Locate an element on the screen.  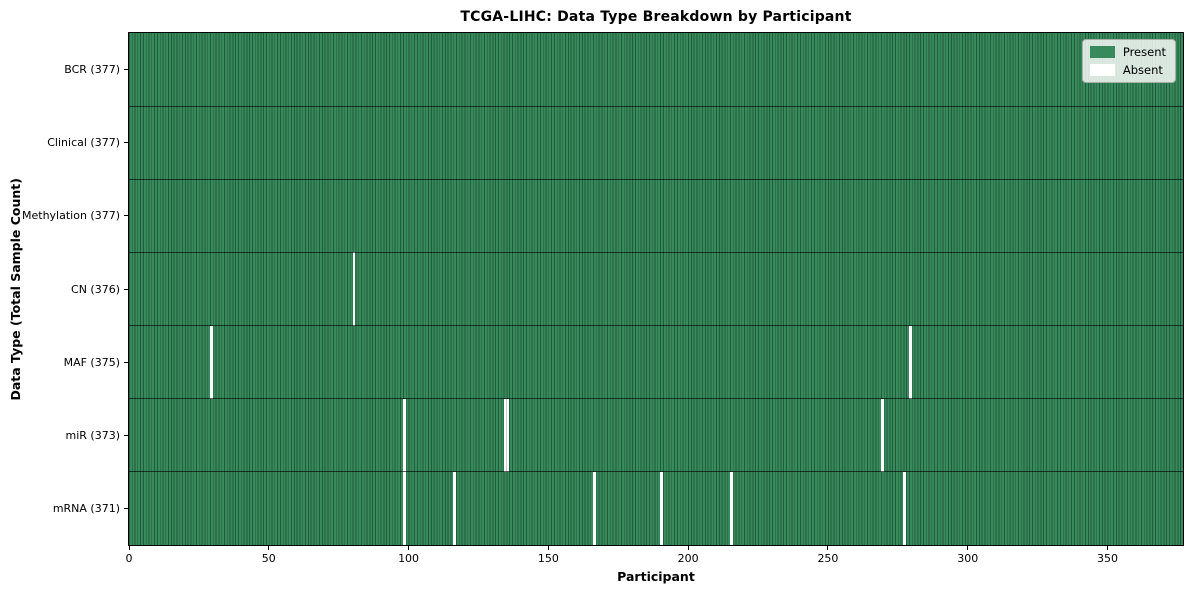
datatype-row-clinical is located at coordinates (656, 143).